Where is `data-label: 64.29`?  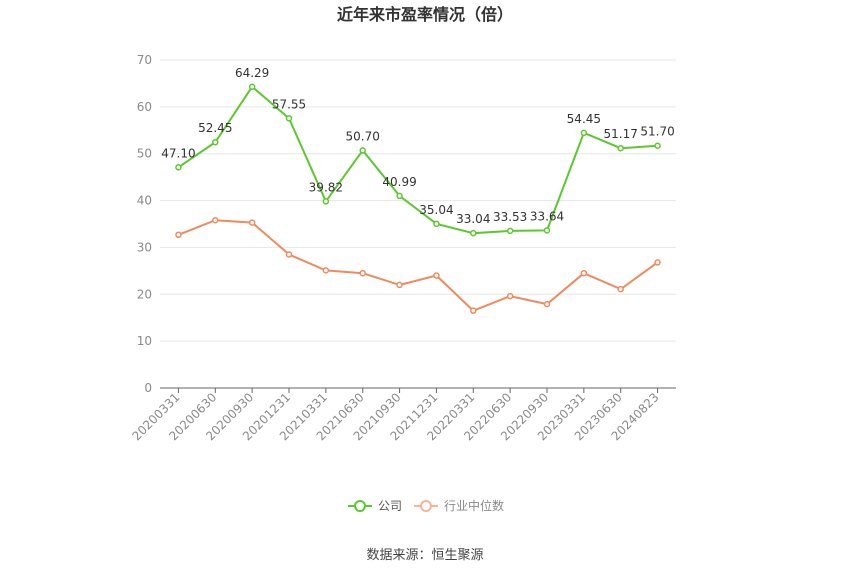 data-label: 64.29 is located at coordinates (252, 73).